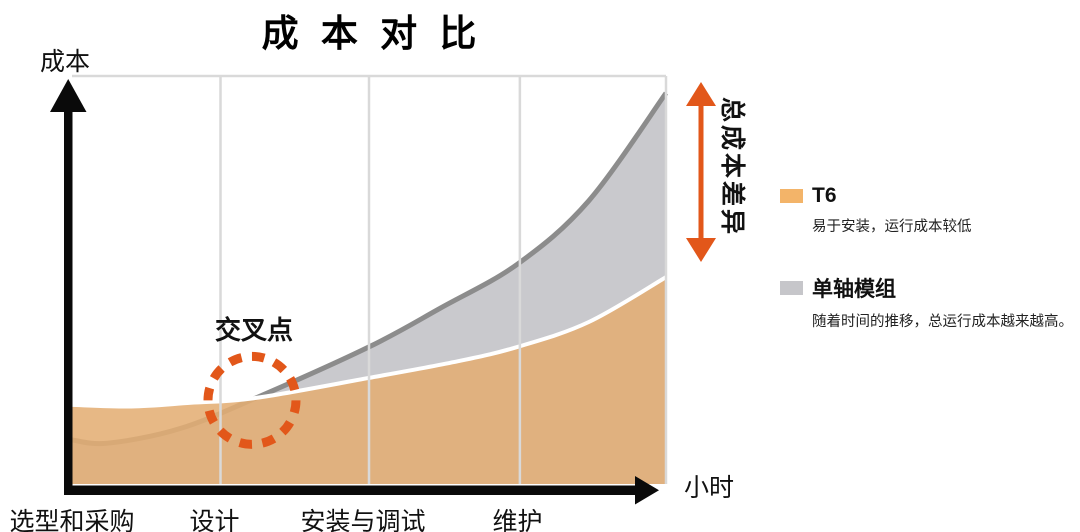 This screenshot has width=1080, height=532. What do you see at coordinates (214, 520) in the screenshot?
I see `x-tick-1: 设计` at bounding box center [214, 520].